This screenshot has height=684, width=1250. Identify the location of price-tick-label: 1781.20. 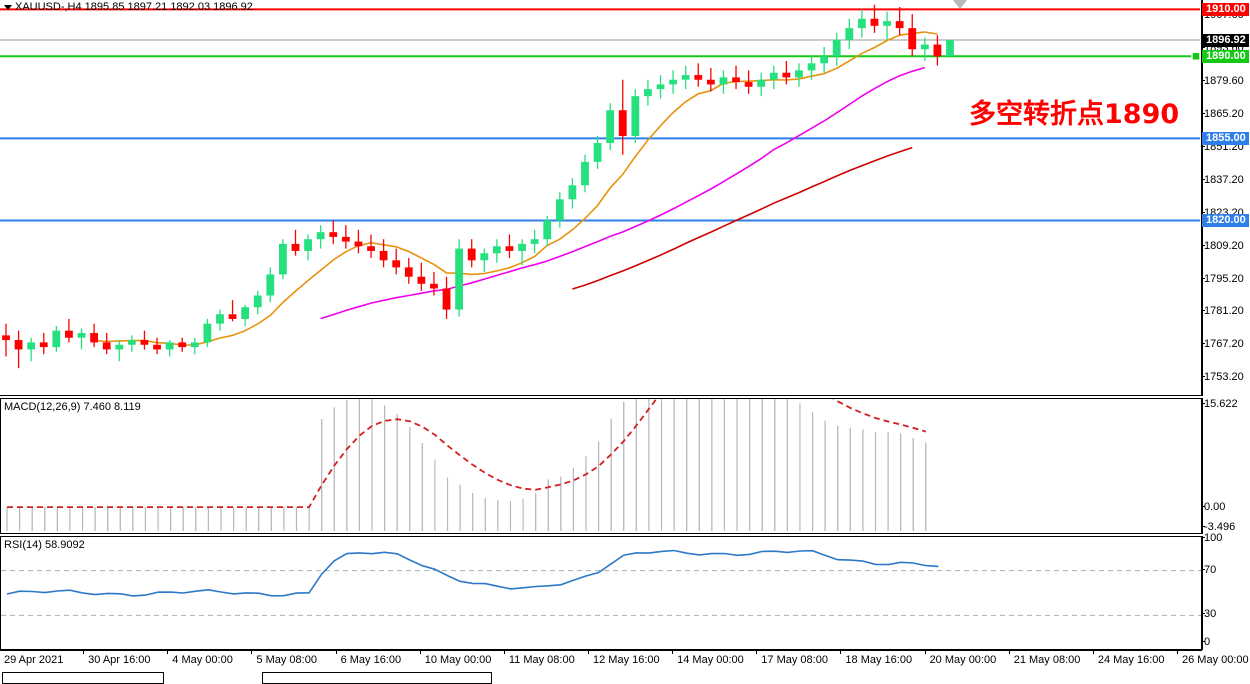
(1223, 311).